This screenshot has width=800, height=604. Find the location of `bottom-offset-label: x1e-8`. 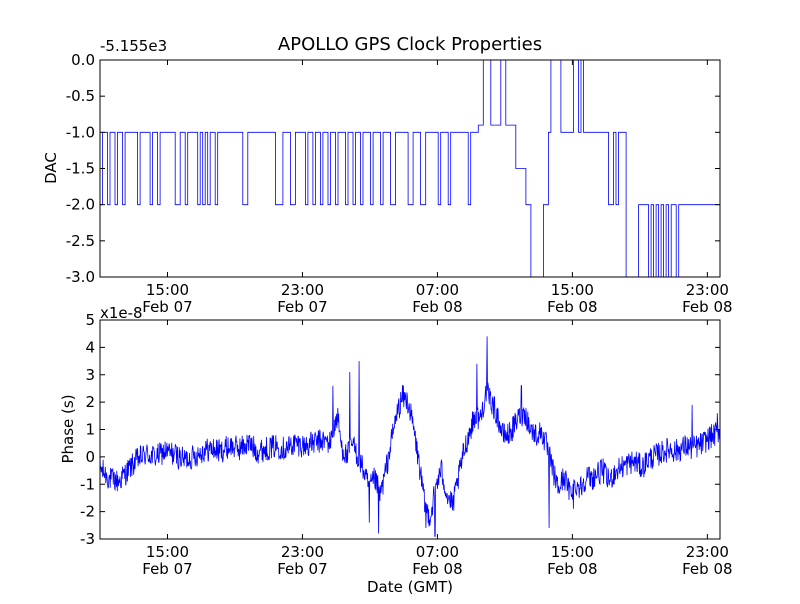

bottom-offset-label: x1e-8 is located at coordinates (121, 313).